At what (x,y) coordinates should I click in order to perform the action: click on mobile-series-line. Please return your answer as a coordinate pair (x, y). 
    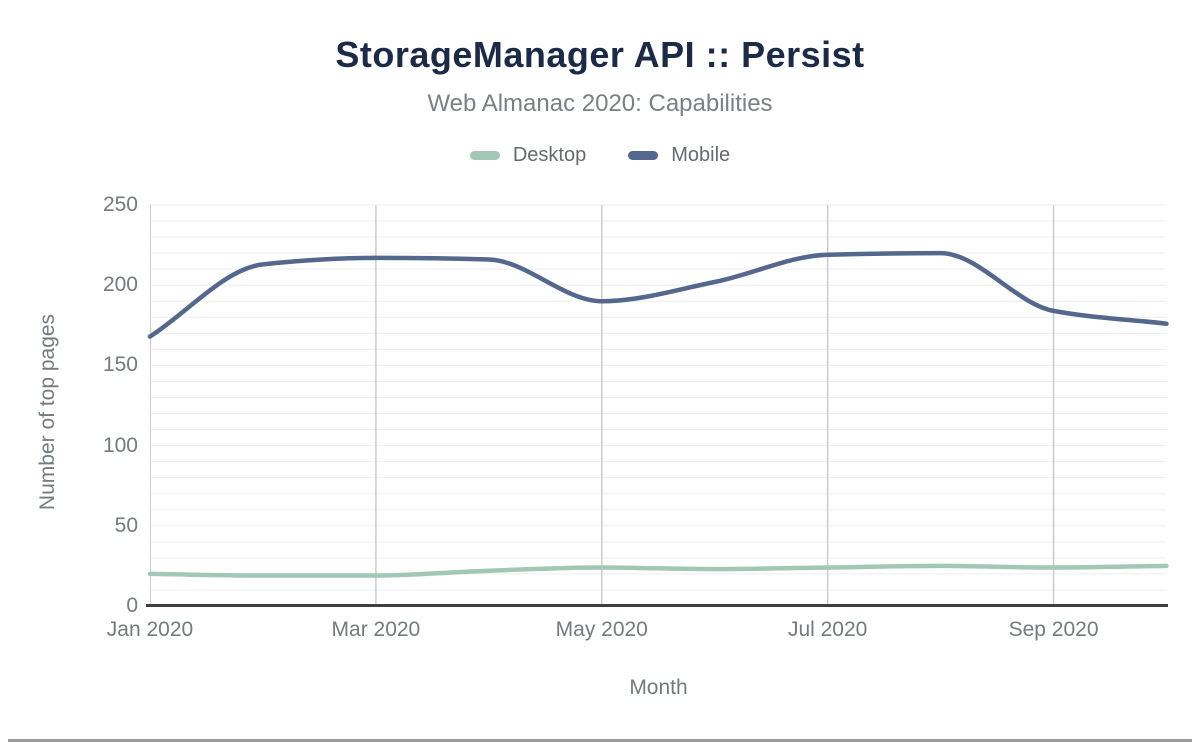
    Looking at the image, I should click on (658, 294).